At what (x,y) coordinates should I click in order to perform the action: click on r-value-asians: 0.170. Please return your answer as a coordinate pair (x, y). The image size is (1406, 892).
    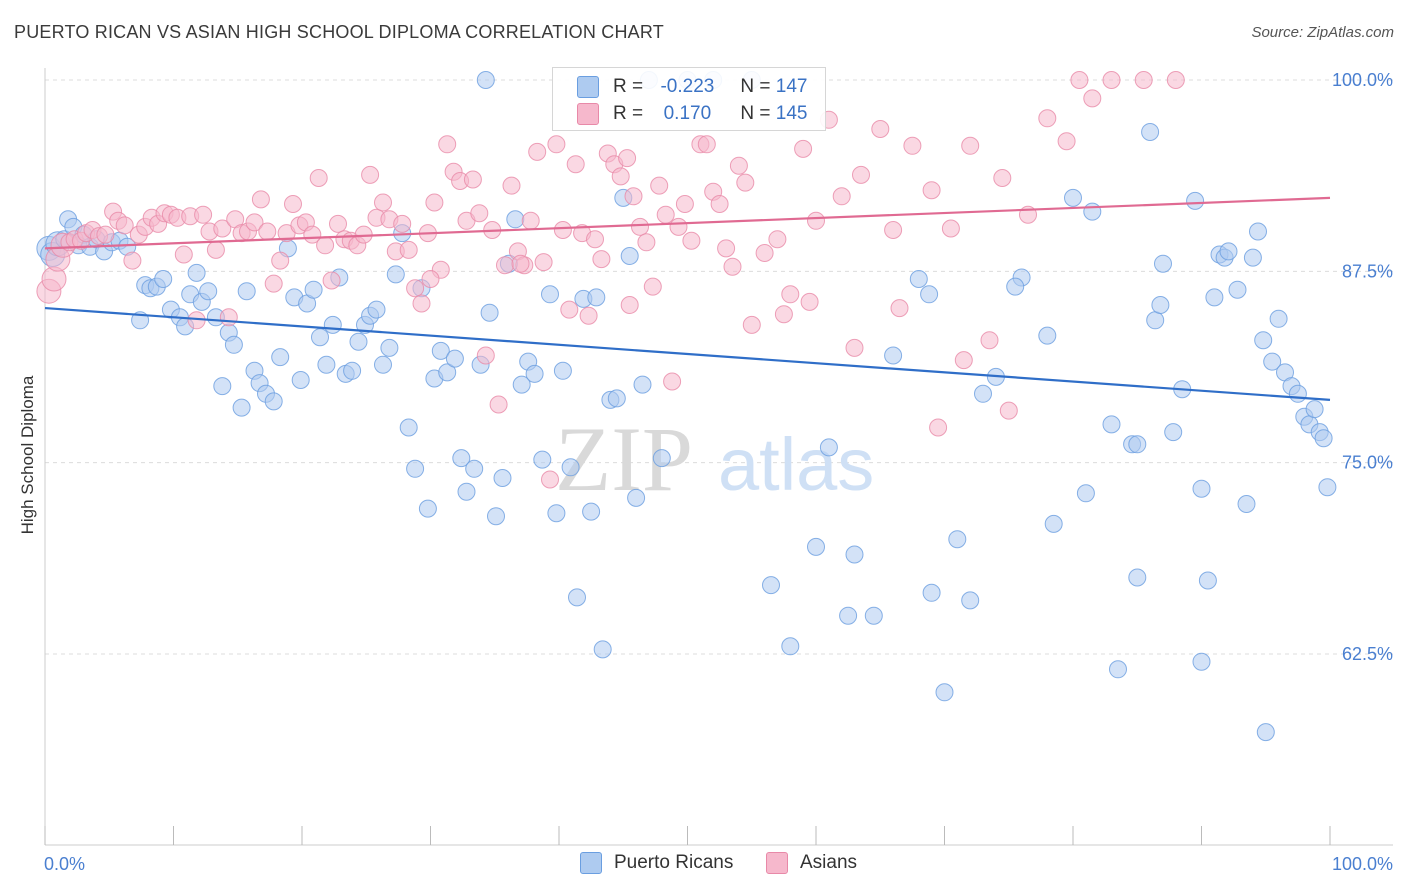
    Looking at the image, I should click on (687, 113).